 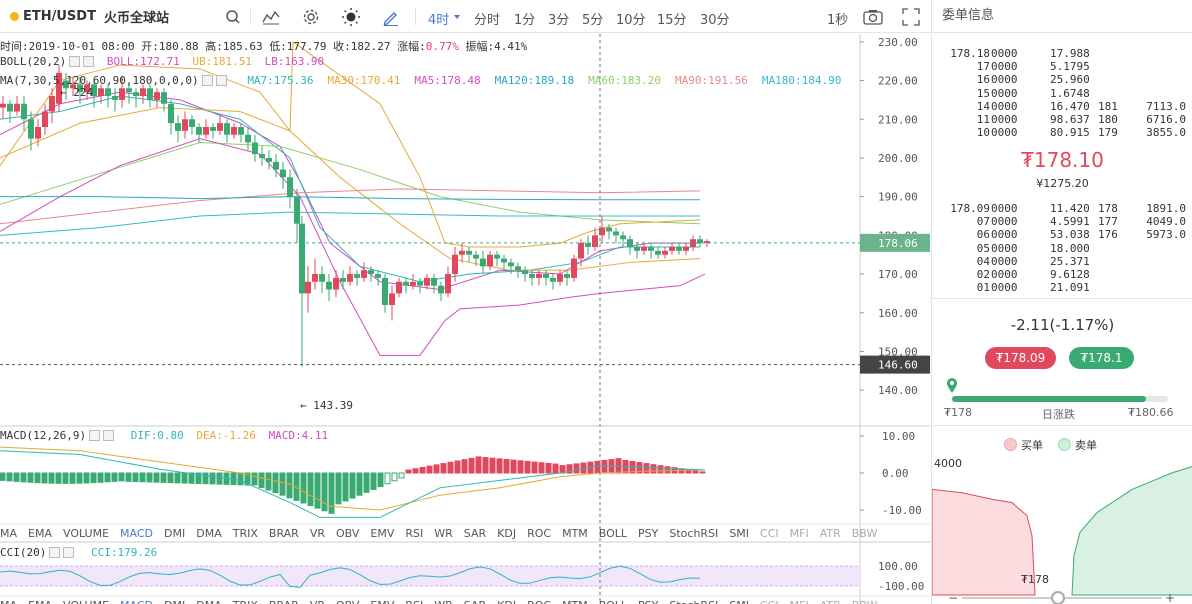 I want to click on refresh-interval: 1秒, so click(x=838, y=20).